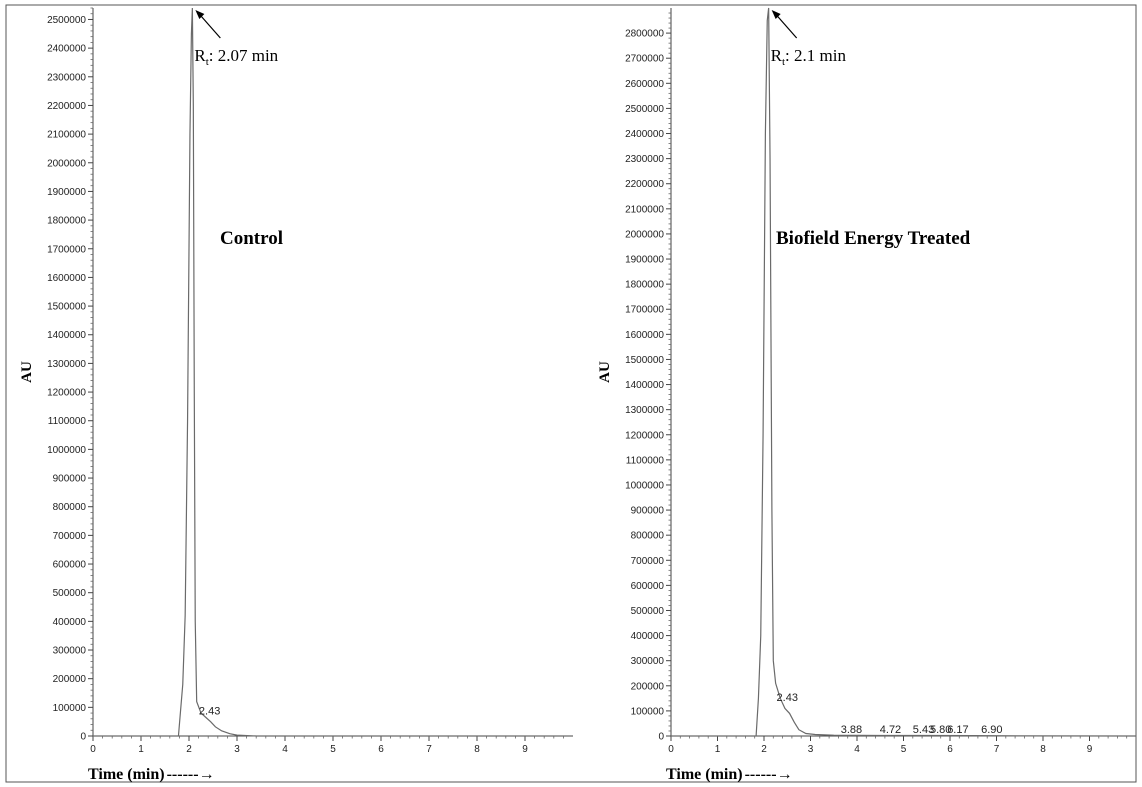 Image resolution: width=1142 pixels, height=787 pixels. What do you see at coordinates (644, 59) in the screenshot?
I see `y-tick-label: 2700000` at bounding box center [644, 59].